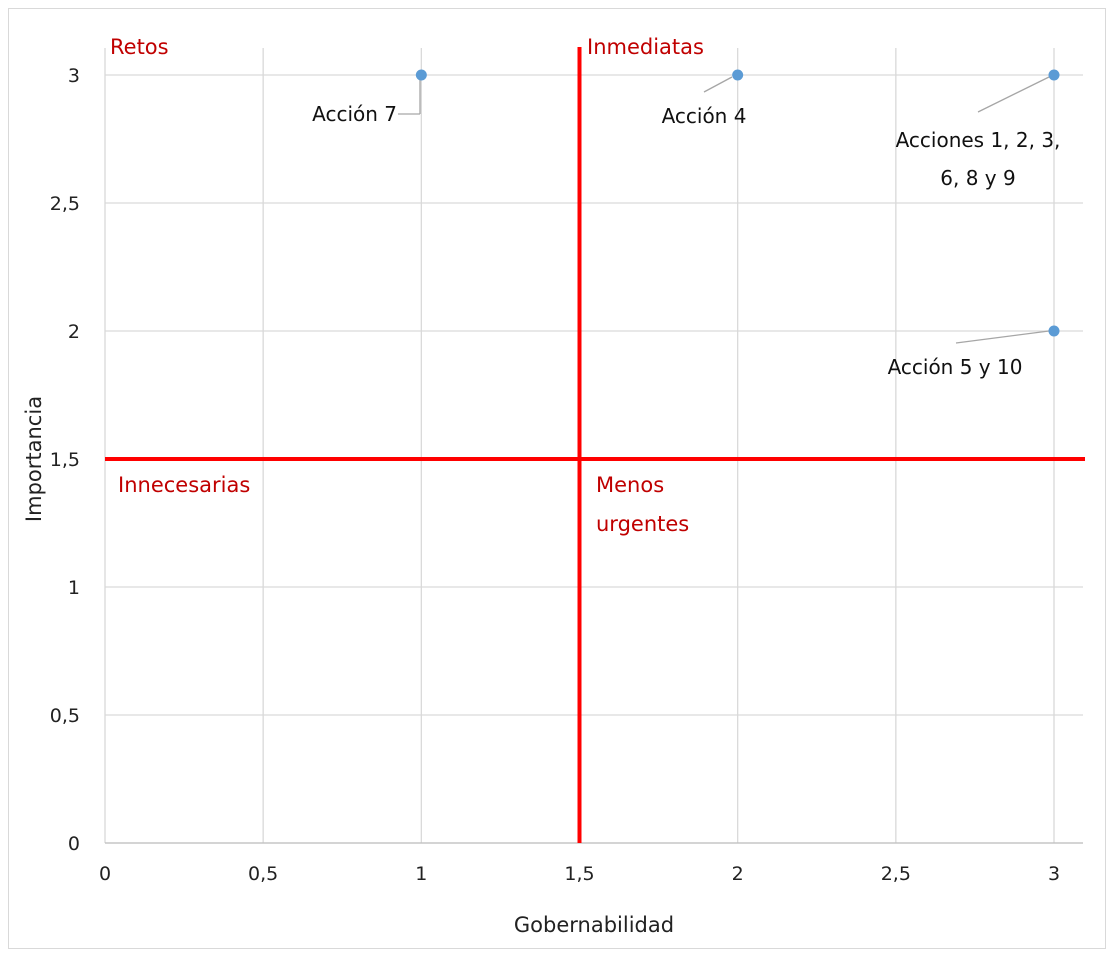 This screenshot has height=959, width=1116. I want to click on point-label: Acción 7, so click(354, 114).